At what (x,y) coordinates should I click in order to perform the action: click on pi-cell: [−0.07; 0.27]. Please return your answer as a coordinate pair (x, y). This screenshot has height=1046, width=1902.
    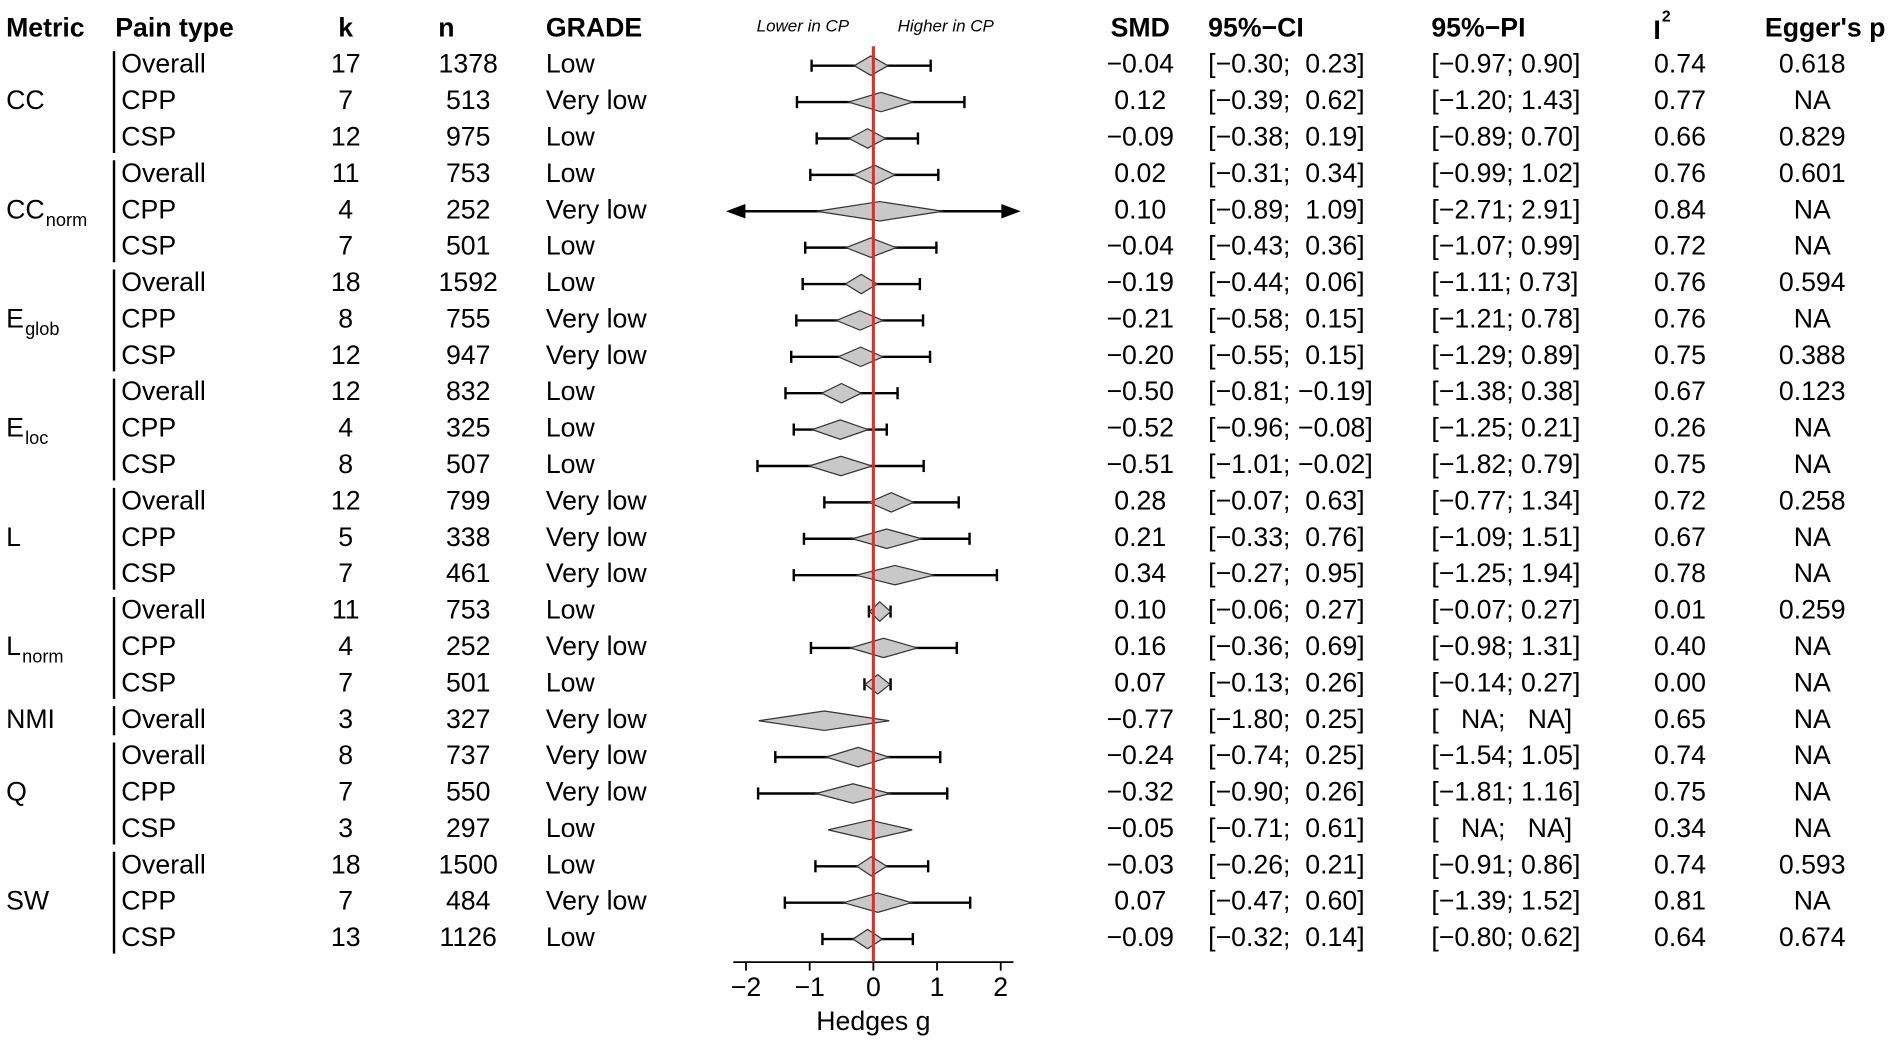
    Looking at the image, I should click on (1505, 610).